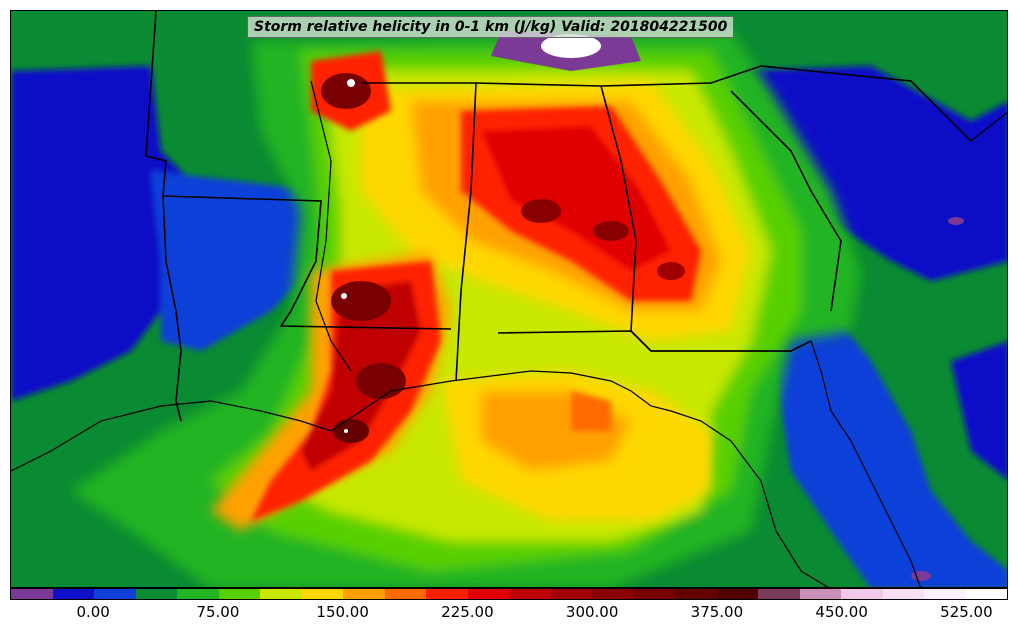 The image size is (1018, 633). Describe the element at coordinates (218, 612) in the screenshot. I see `colorbar-tick-label: 75.00` at that location.